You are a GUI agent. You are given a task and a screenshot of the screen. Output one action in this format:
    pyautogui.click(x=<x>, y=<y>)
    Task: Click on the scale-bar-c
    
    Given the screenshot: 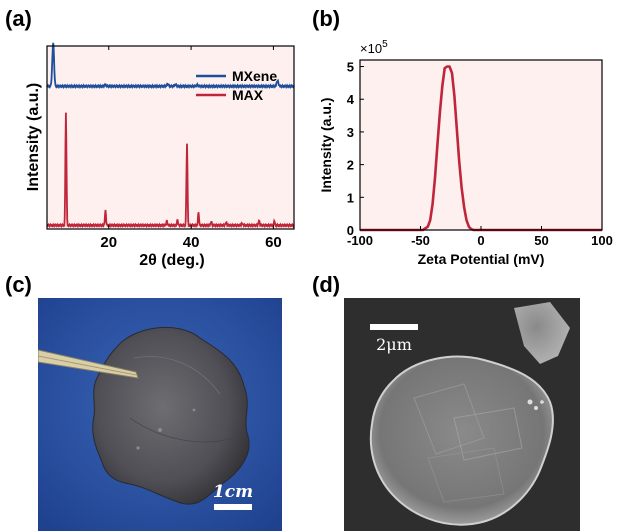 What is the action you would take?
    pyautogui.click(x=233, y=507)
    